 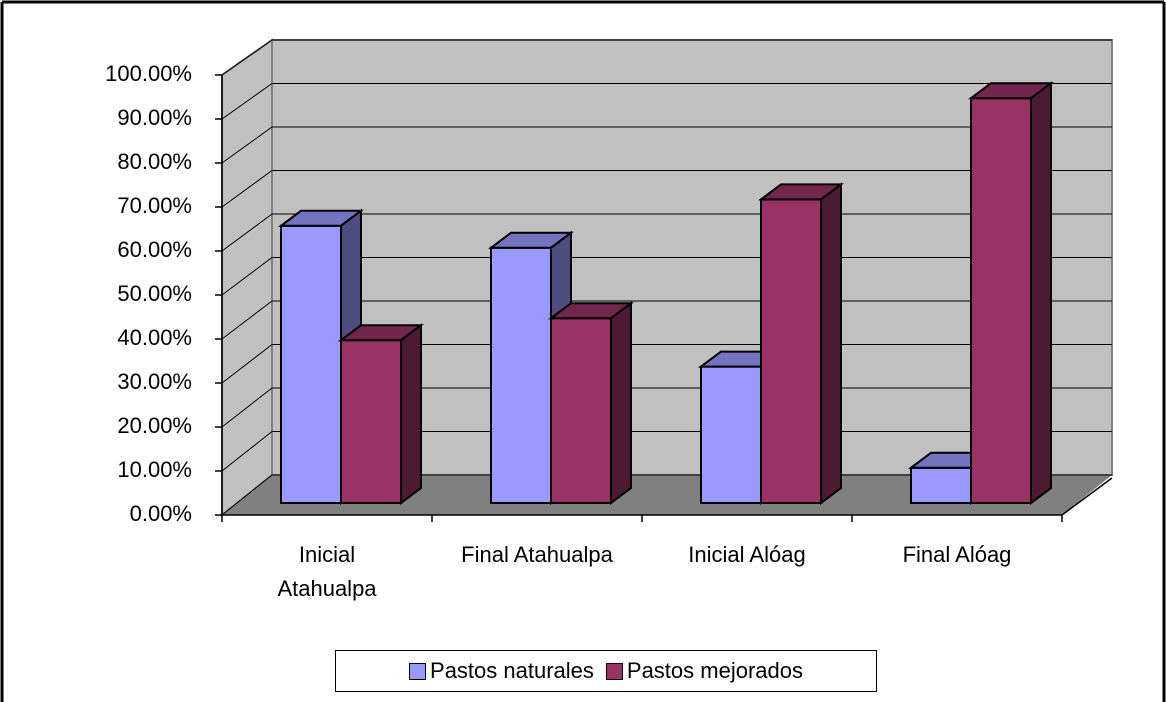 I want to click on y-tick-label: 40.00%, so click(x=154, y=337).